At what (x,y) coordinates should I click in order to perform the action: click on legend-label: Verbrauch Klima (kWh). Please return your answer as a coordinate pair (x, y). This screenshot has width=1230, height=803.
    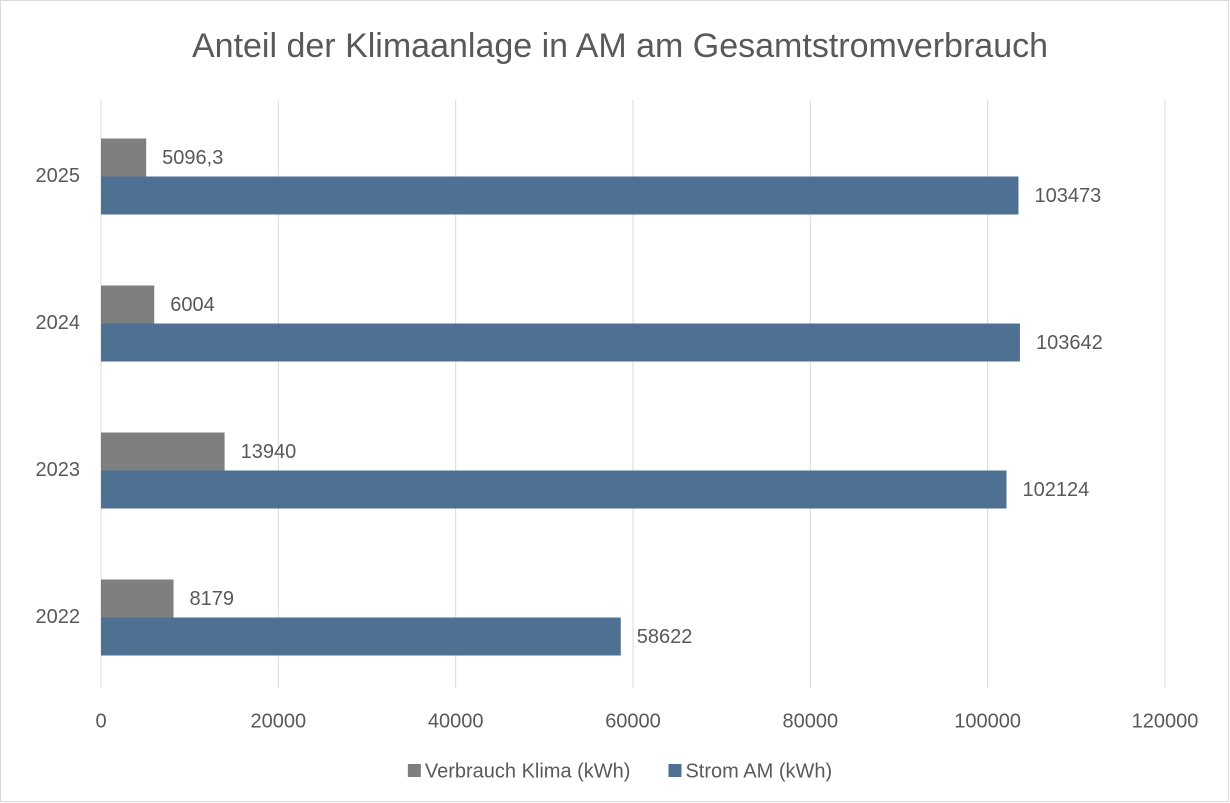
    Looking at the image, I should click on (528, 771).